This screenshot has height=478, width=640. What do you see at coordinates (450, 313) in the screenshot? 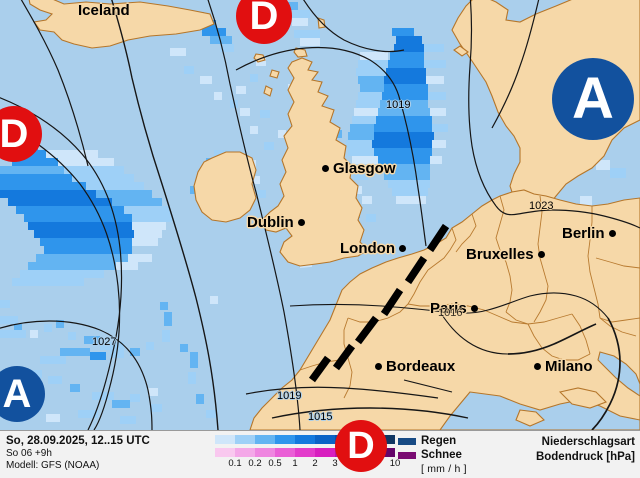
I see `isobar-label-1016: 1016` at bounding box center [450, 313].